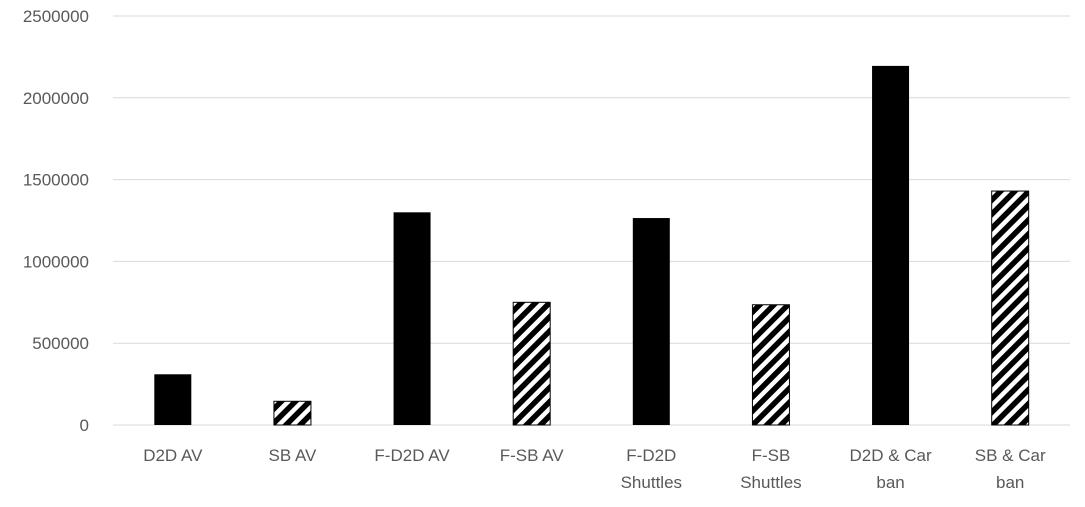 This screenshot has width=1085, height=507. I want to click on y-tick-label: 0, so click(84, 425).